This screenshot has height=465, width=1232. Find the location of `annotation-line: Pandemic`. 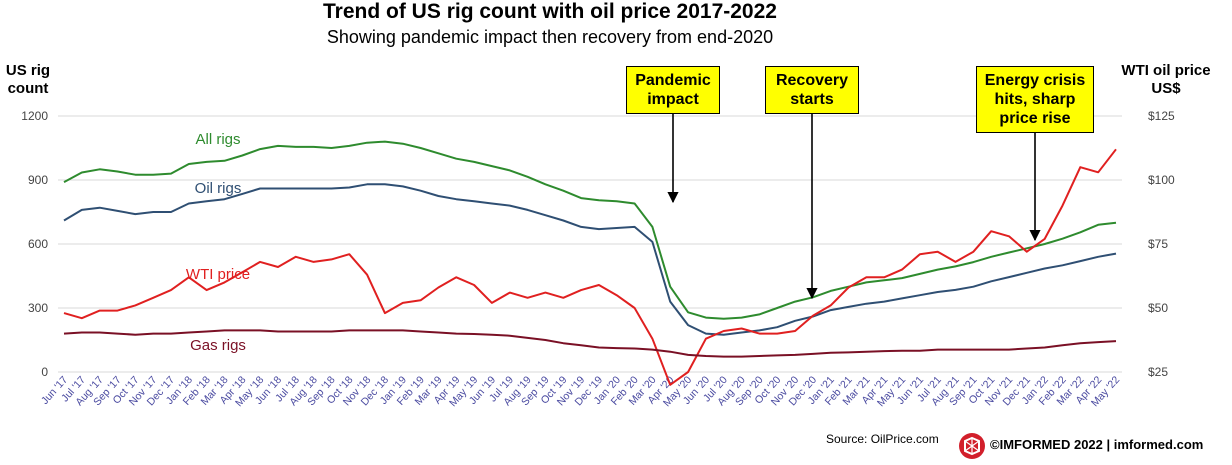

annotation-line: Pandemic is located at coordinates (673, 80).